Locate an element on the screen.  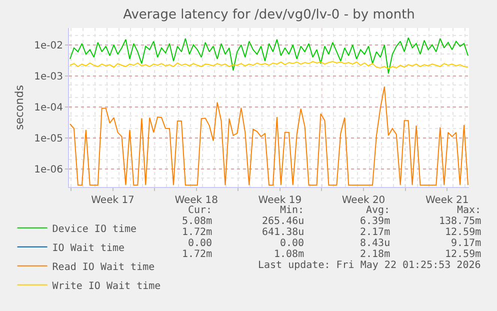
text: 138.75m is located at coordinates (460, 221).